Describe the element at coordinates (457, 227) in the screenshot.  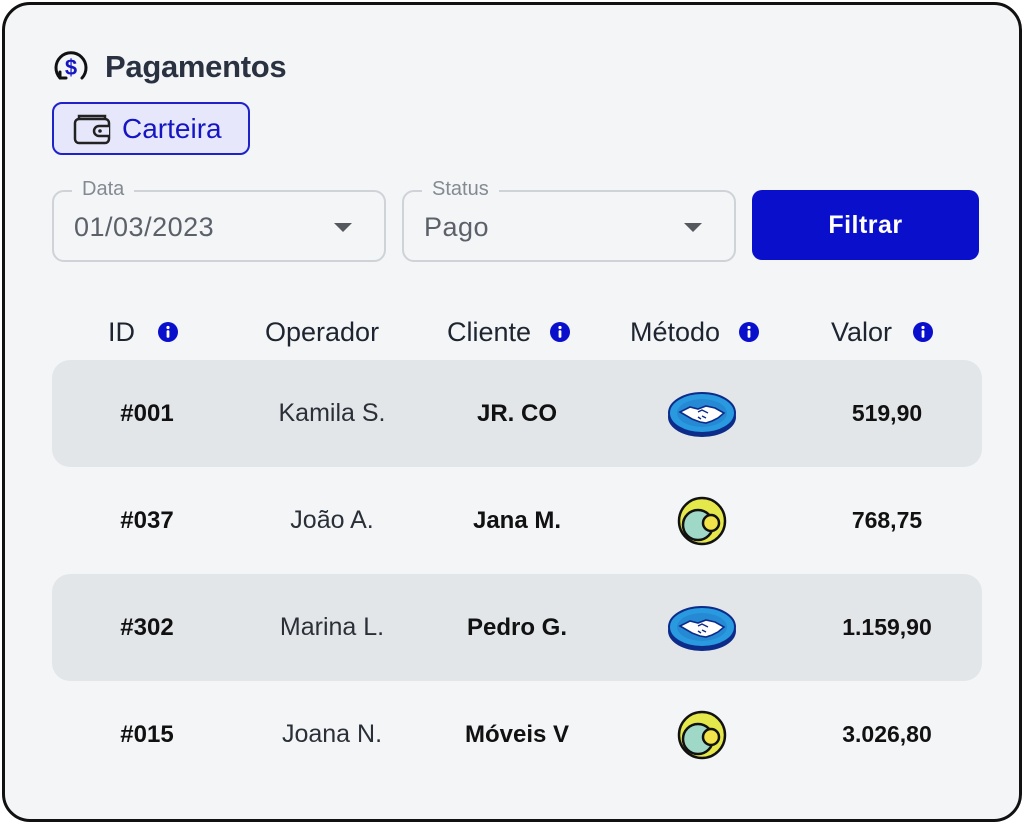
I see `status-value: Pago` at that location.